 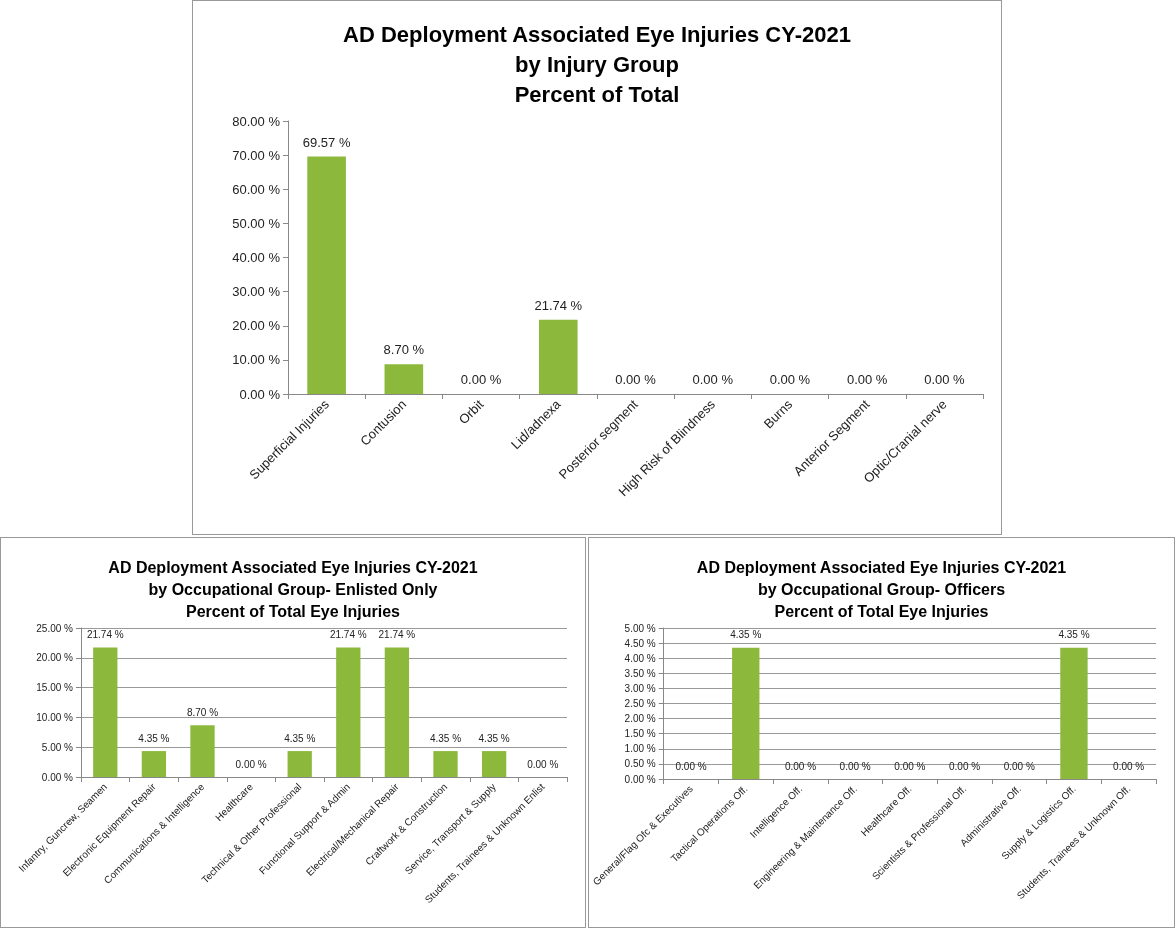 What do you see at coordinates (256, 223) in the screenshot?
I see `y-tick-label: 50.00 %` at bounding box center [256, 223].